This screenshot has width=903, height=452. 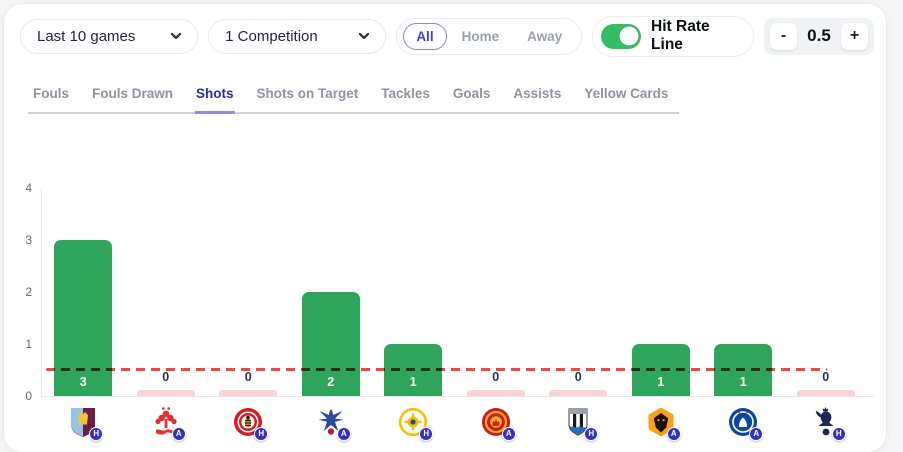 I want to click on tab-fouls: Fouls, so click(x=51, y=93).